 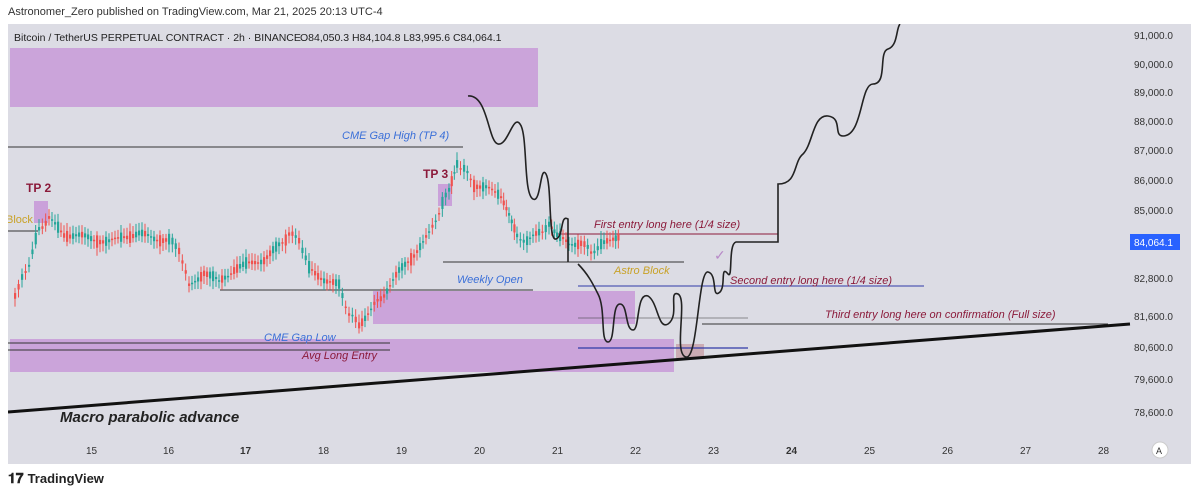 What do you see at coordinates (1153, 65) in the screenshot?
I see `y-tick-label: 90,000.0` at bounding box center [1153, 65].